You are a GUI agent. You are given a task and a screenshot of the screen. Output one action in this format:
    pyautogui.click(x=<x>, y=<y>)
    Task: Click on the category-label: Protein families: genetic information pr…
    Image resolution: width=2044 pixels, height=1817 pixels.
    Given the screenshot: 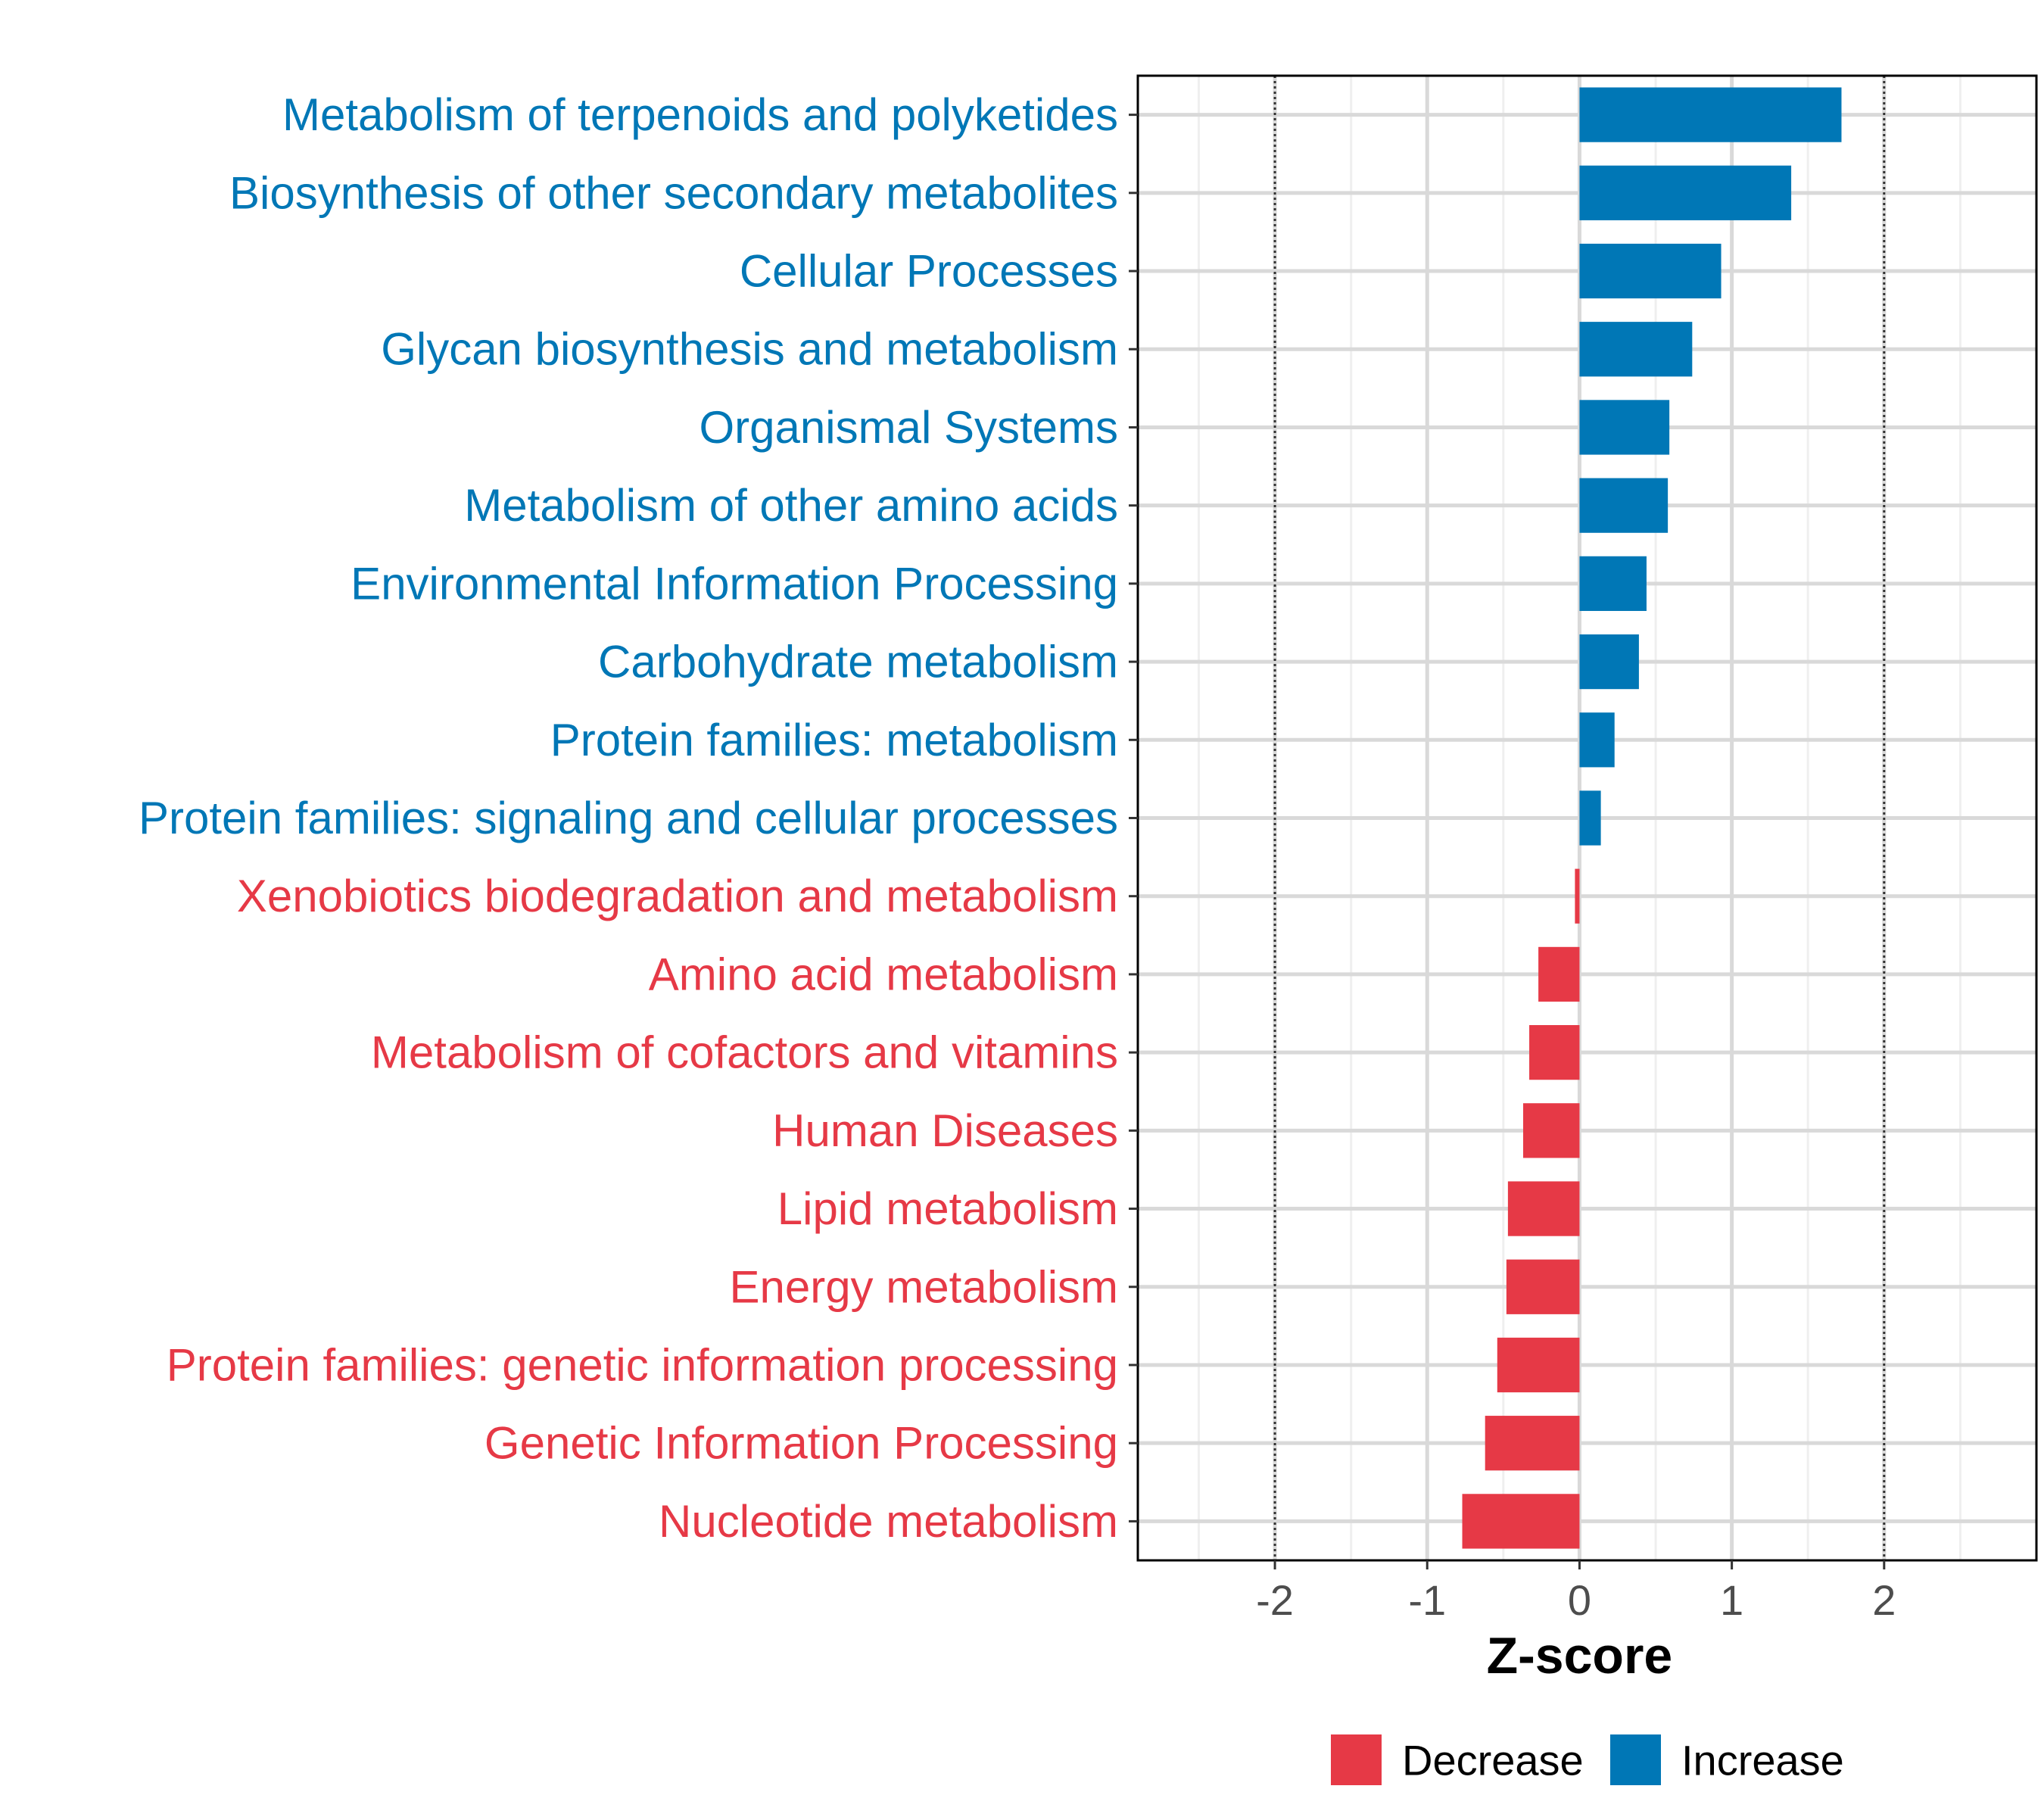 What is the action you would take?
    pyautogui.click(x=642, y=1364)
    